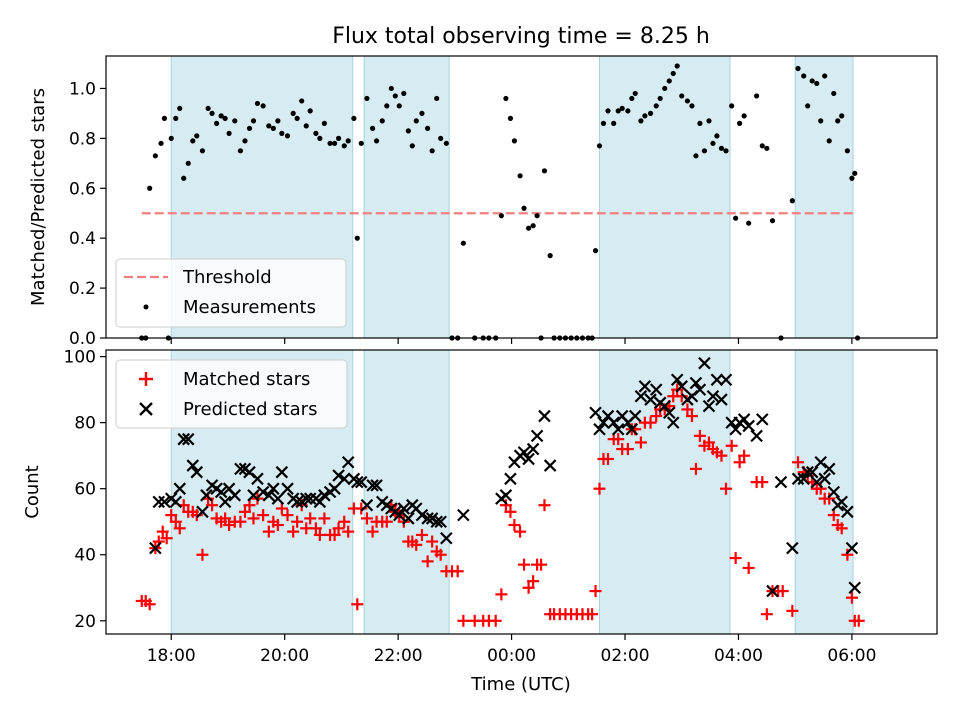 The image size is (960, 720). I want to click on count-y-ticks: 20 40 60 80 100, so click(85, 490).